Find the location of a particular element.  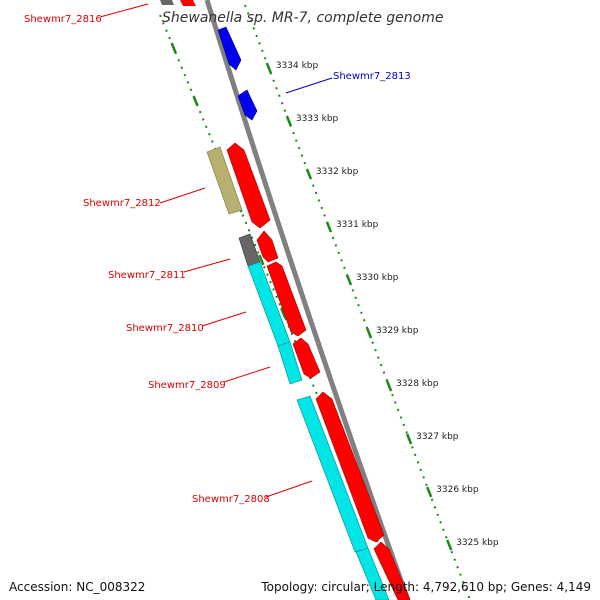

scale-tick-label: 3328 kbp is located at coordinates (417, 384).